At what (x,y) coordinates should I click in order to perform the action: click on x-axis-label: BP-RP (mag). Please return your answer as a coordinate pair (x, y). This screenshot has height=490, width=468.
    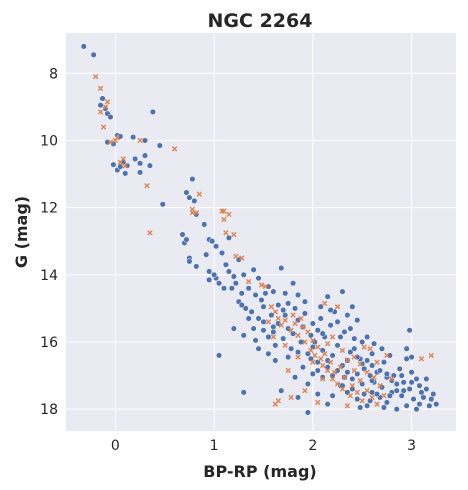
    Looking at the image, I should click on (259, 471).